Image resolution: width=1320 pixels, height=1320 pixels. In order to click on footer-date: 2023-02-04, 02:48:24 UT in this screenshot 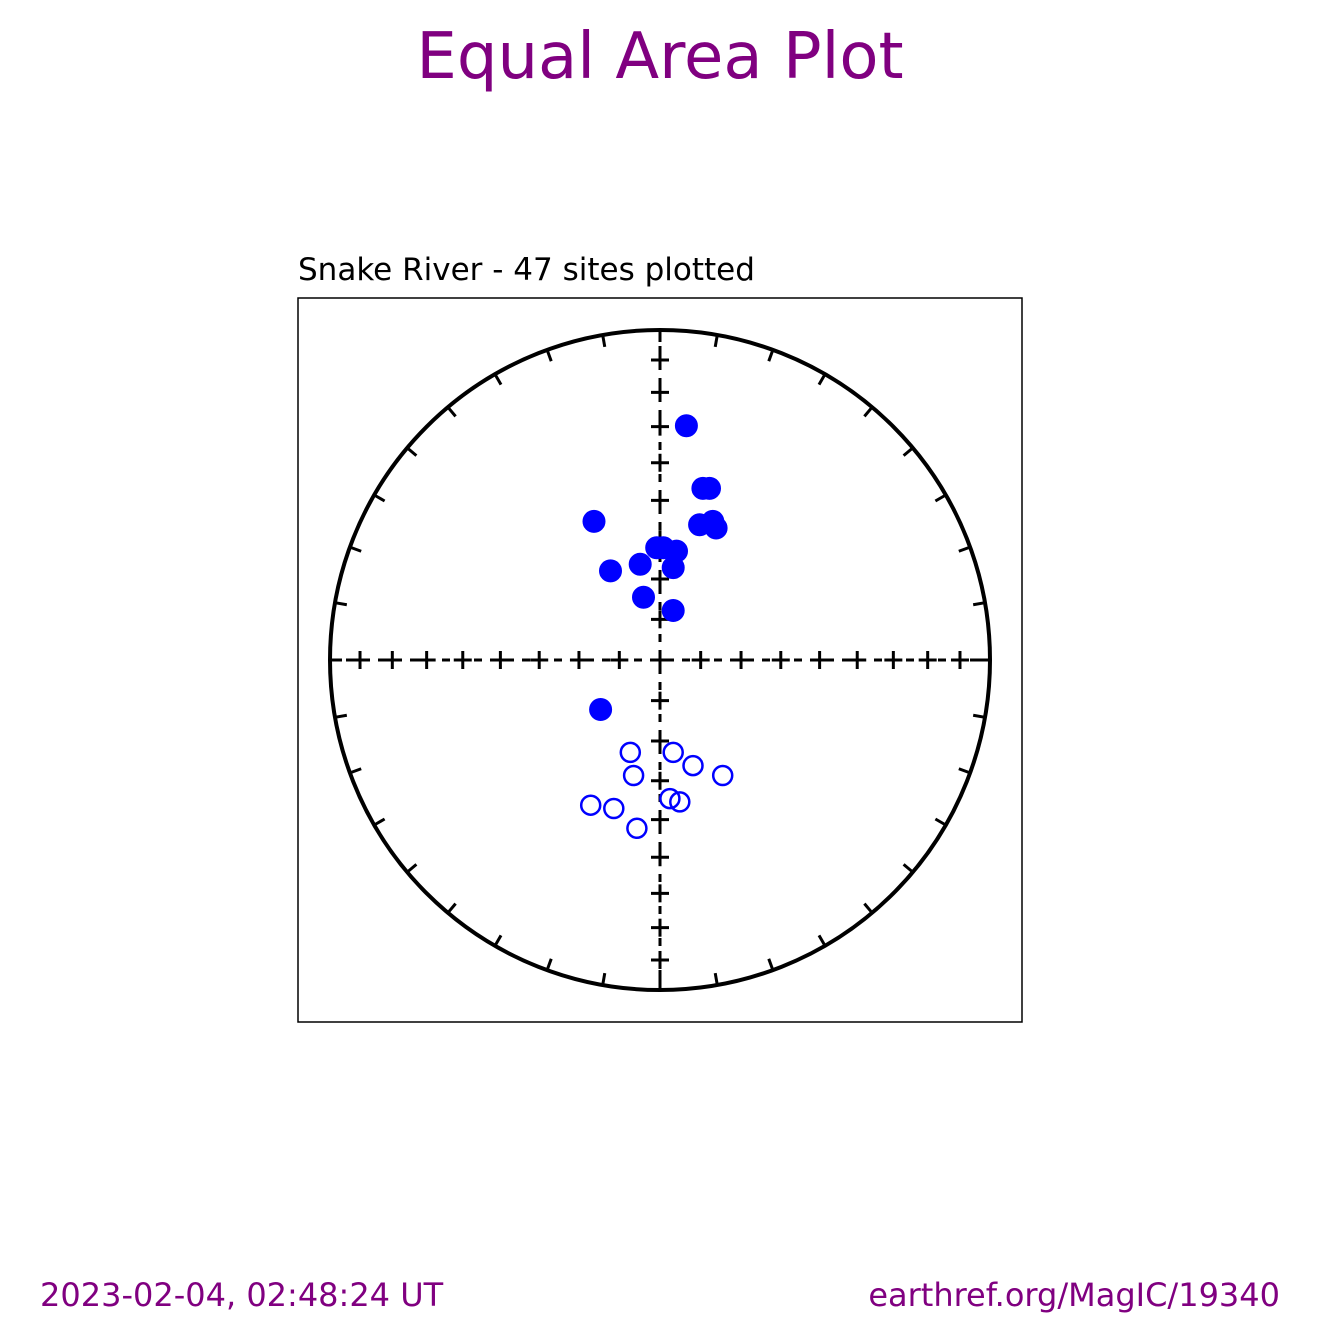, I will do `click(242, 1295)`.